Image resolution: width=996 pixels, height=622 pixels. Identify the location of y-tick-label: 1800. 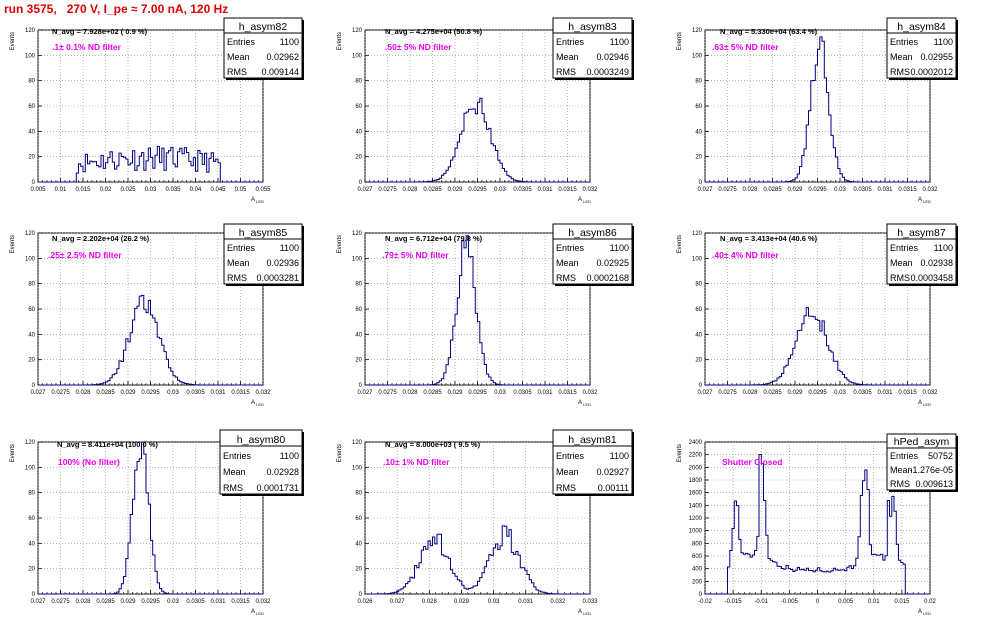
(696, 481).